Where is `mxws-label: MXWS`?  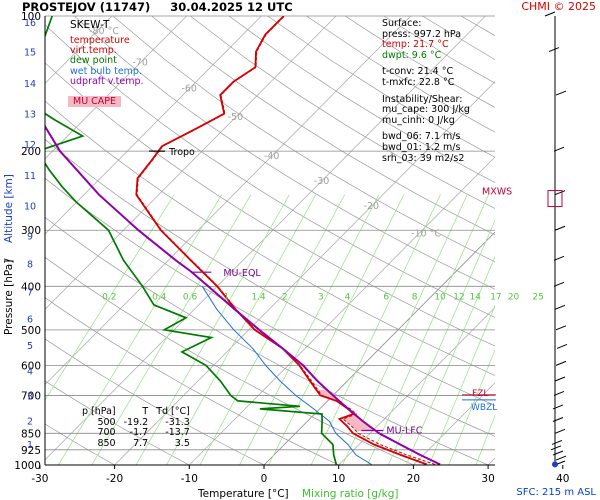 mxws-label: MXWS is located at coordinates (497, 192).